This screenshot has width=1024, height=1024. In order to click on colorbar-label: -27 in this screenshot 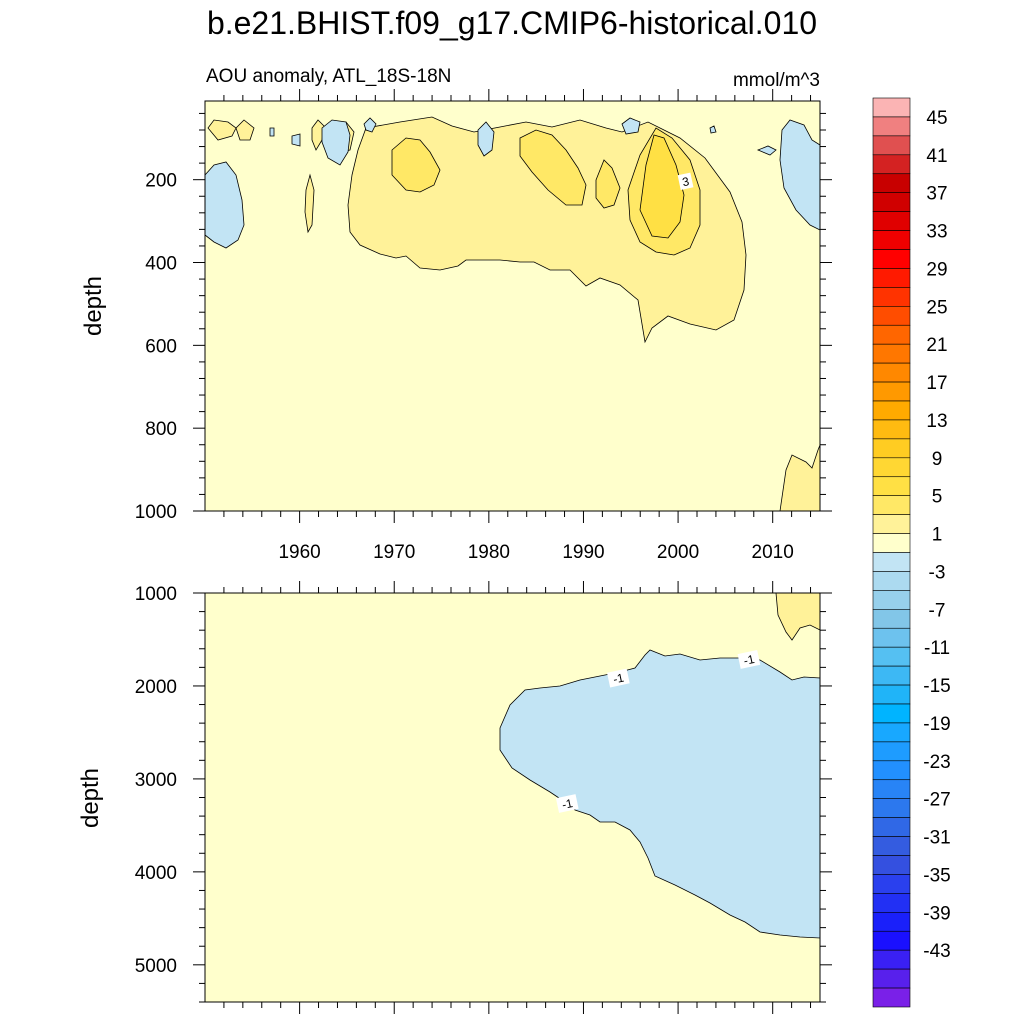, I will do `click(936, 800)`.